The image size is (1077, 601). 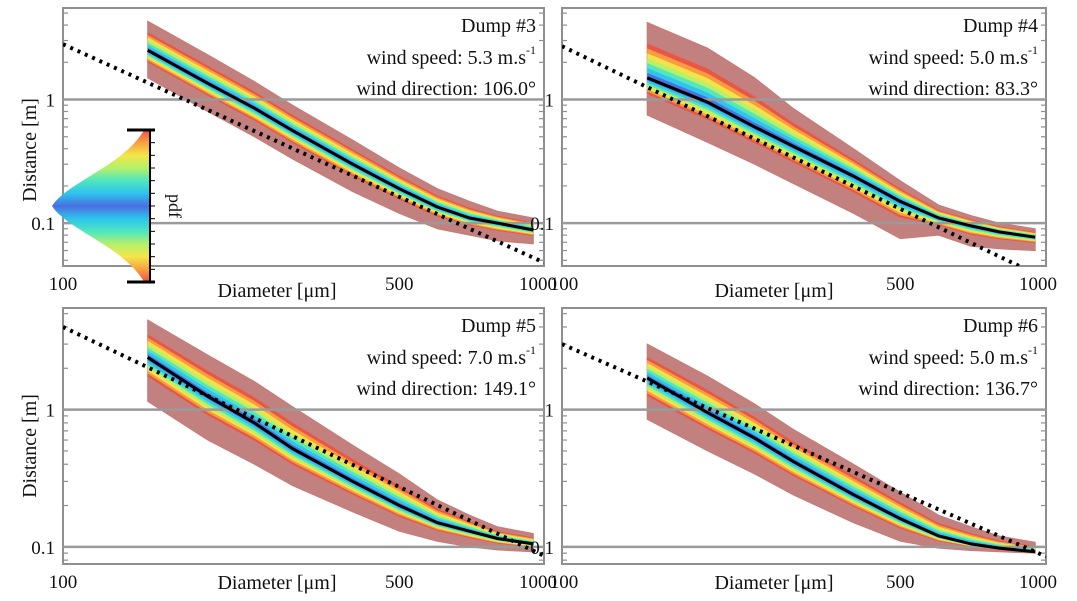 I want to click on wind-direction-annotation: wind direction: 106.0°, so click(x=446, y=89).